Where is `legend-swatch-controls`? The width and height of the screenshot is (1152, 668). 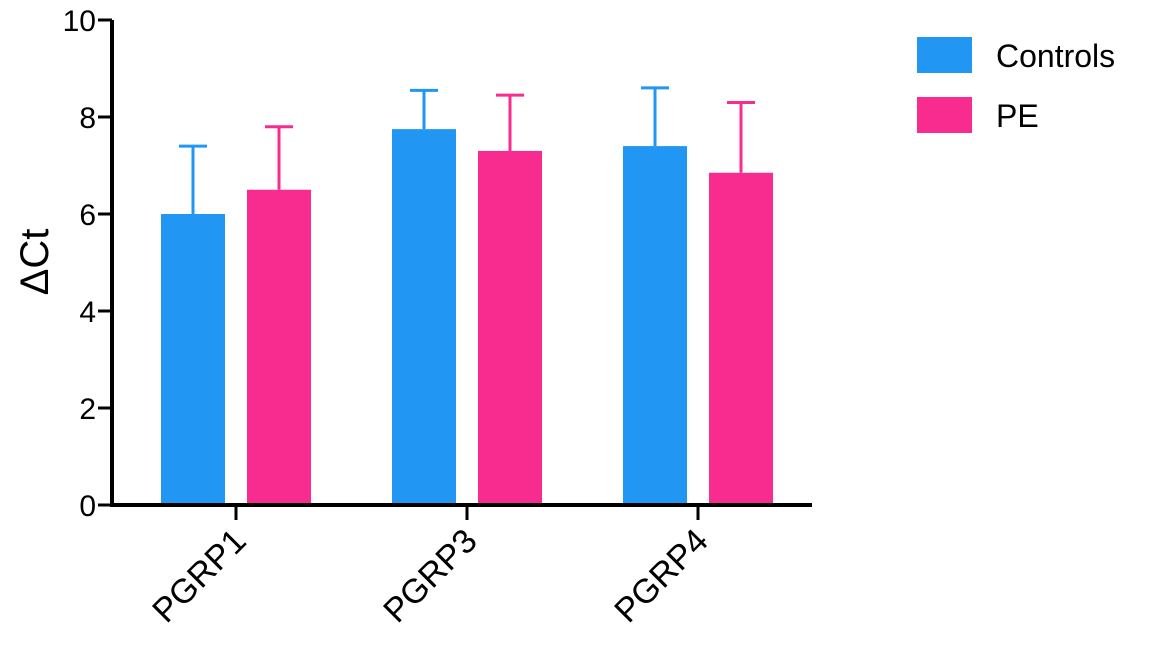
legend-swatch-controls is located at coordinates (944, 55).